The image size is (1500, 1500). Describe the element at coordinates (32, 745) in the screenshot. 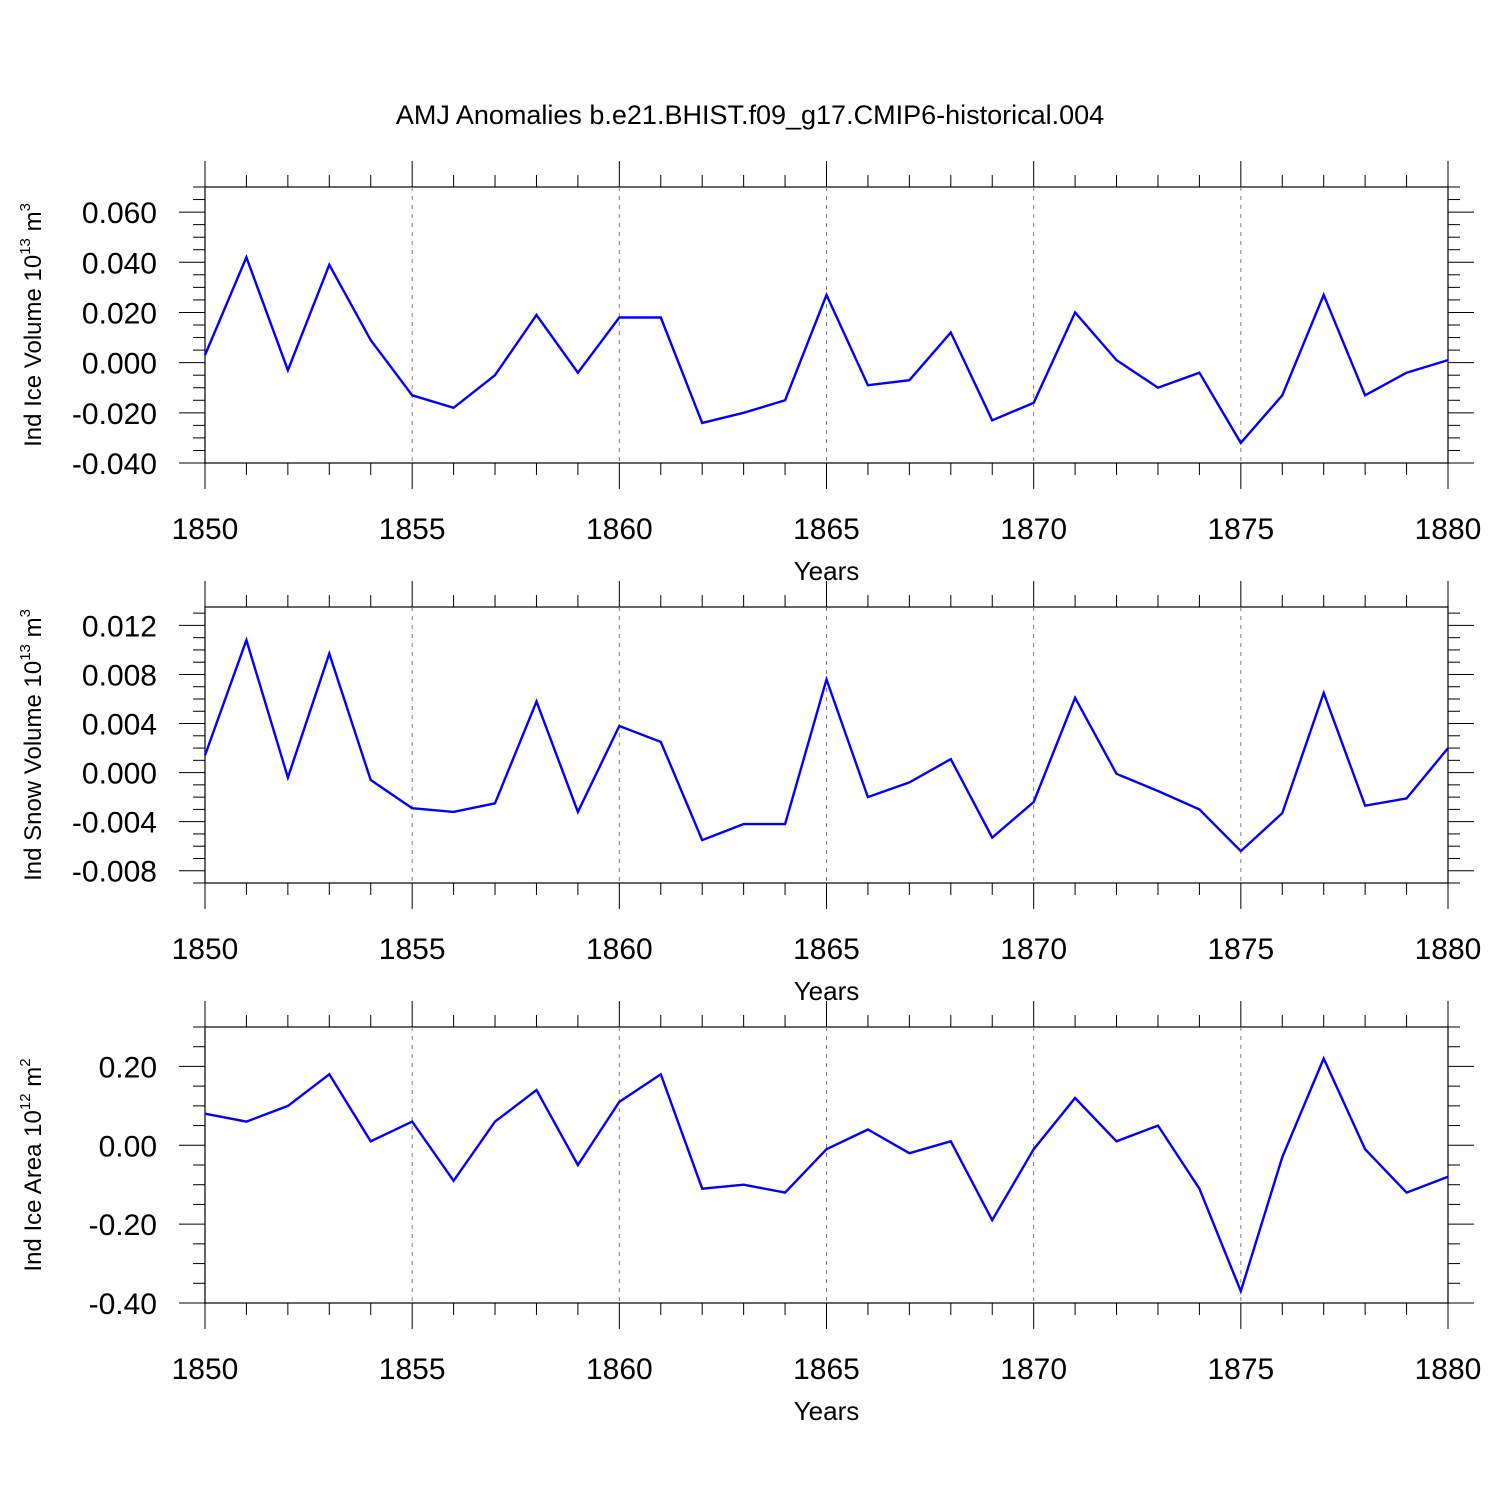

I see `y-axis-label: Ind Snow Volume 1013 m3` at that location.